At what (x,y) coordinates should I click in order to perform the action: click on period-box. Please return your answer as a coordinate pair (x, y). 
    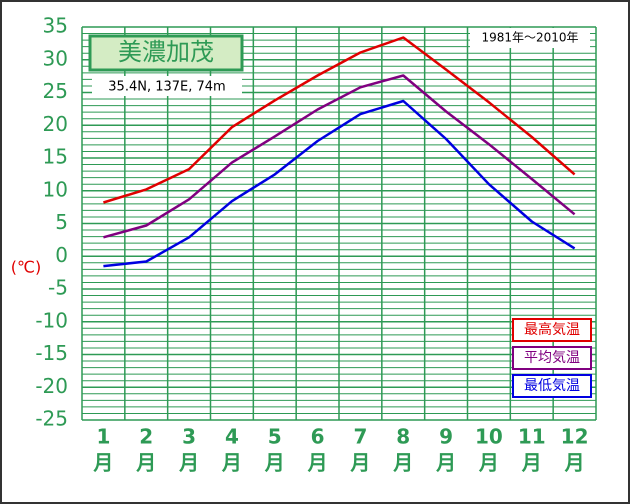
    Looking at the image, I should click on (530, 38).